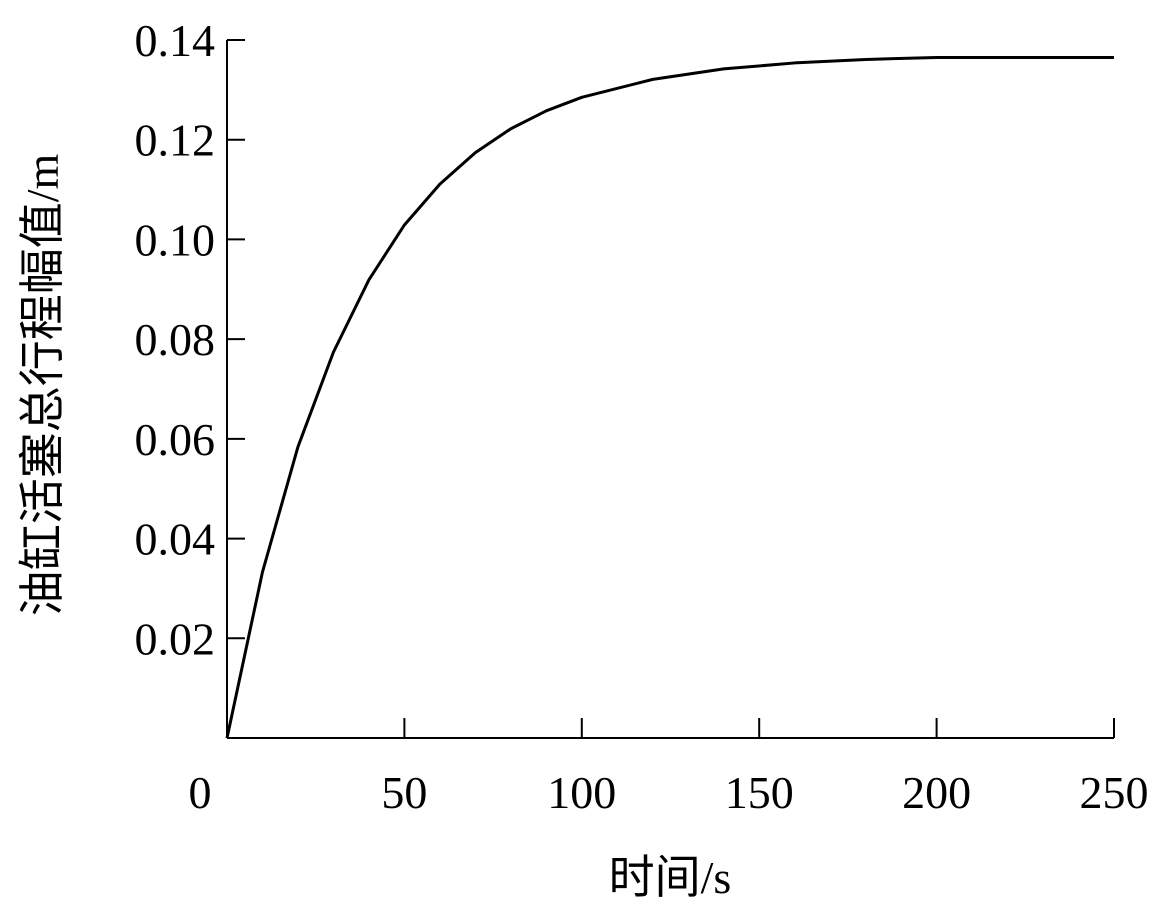 Image resolution: width=1159 pixels, height=912 pixels. Describe the element at coordinates (200, 792) in the screenshot. I see `x-tick-label: 0` at that location.